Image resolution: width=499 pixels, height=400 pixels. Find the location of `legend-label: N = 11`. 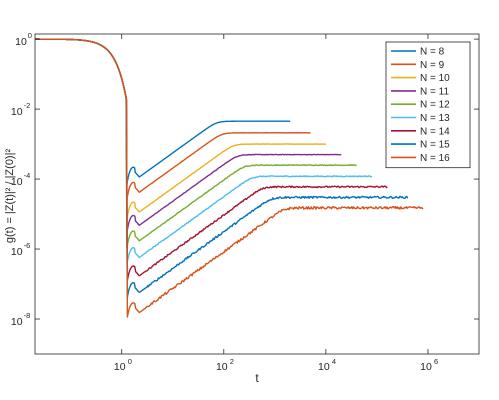

legend-label: N = 11 is located at coordinates (434, 91).